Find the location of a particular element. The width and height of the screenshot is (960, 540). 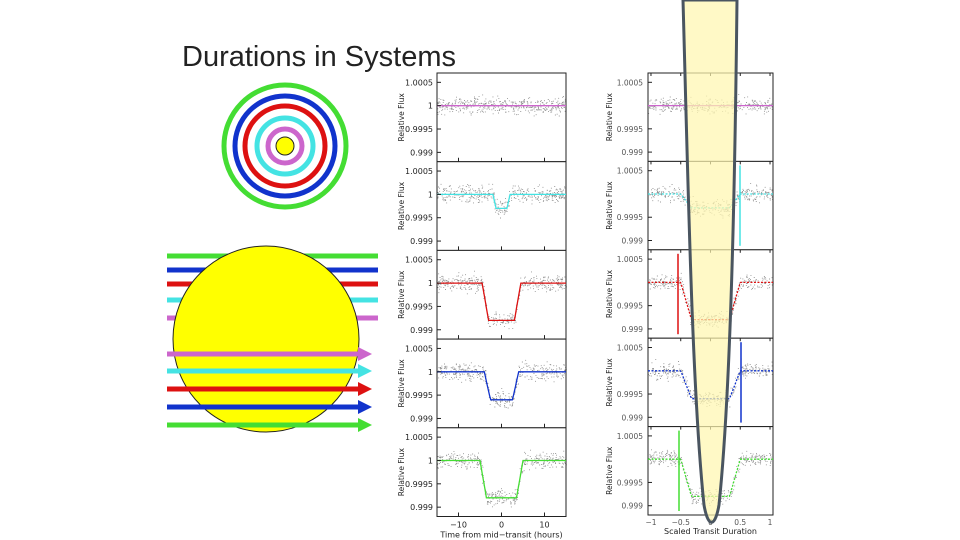

orbit-ring-cyan is located at coordinates (285, 146).